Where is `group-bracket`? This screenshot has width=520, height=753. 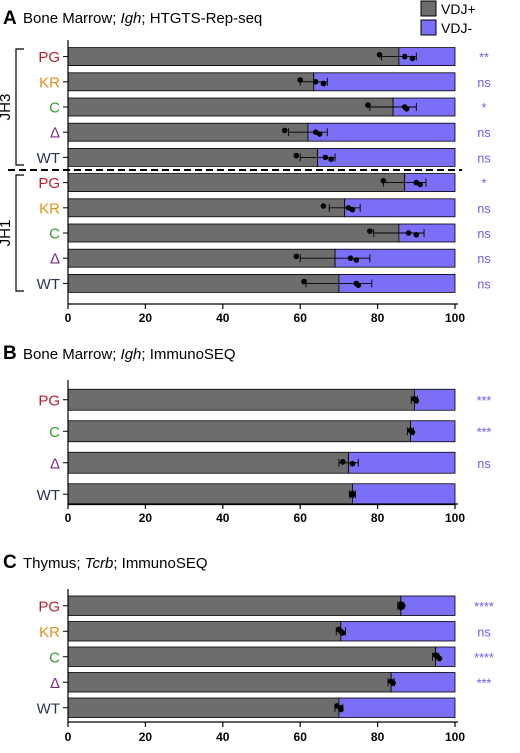
group-bracket is located at coordinates (19, 233).